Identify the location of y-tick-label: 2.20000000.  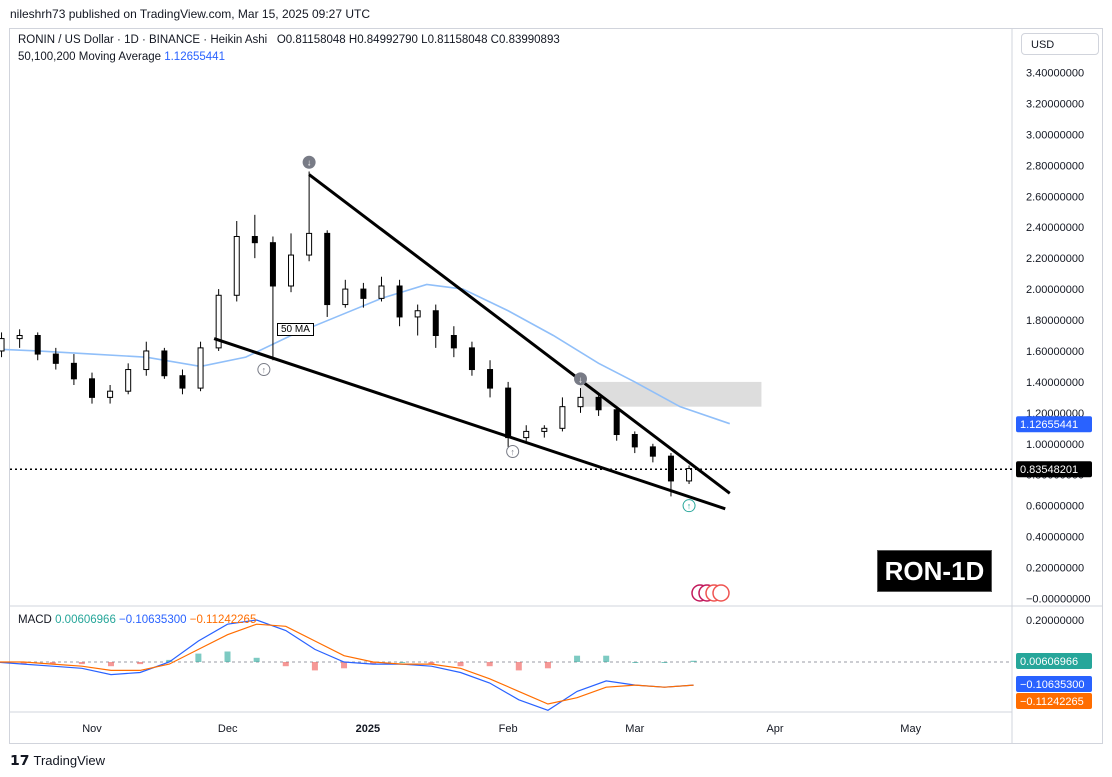
(1055, 259).